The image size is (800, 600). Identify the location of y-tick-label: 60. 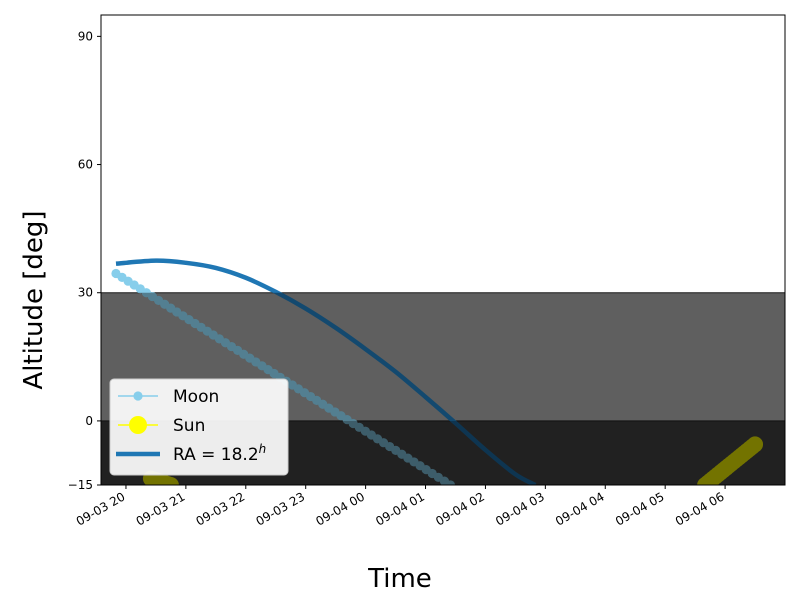
(85, 165).